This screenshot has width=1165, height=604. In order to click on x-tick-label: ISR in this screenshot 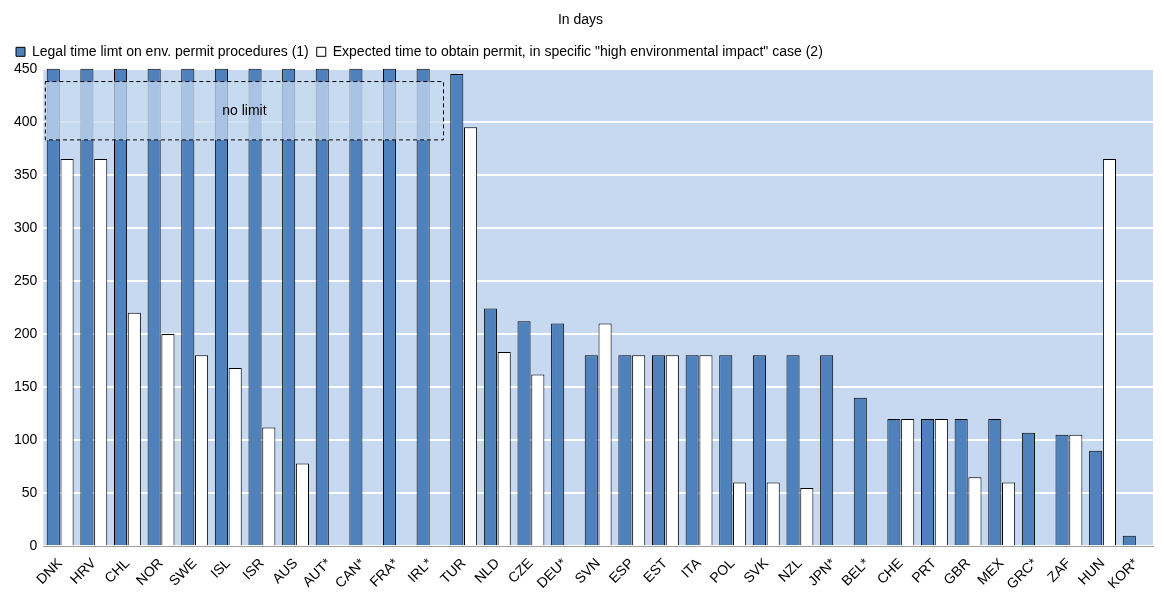, I will do `click(252, 568)`.